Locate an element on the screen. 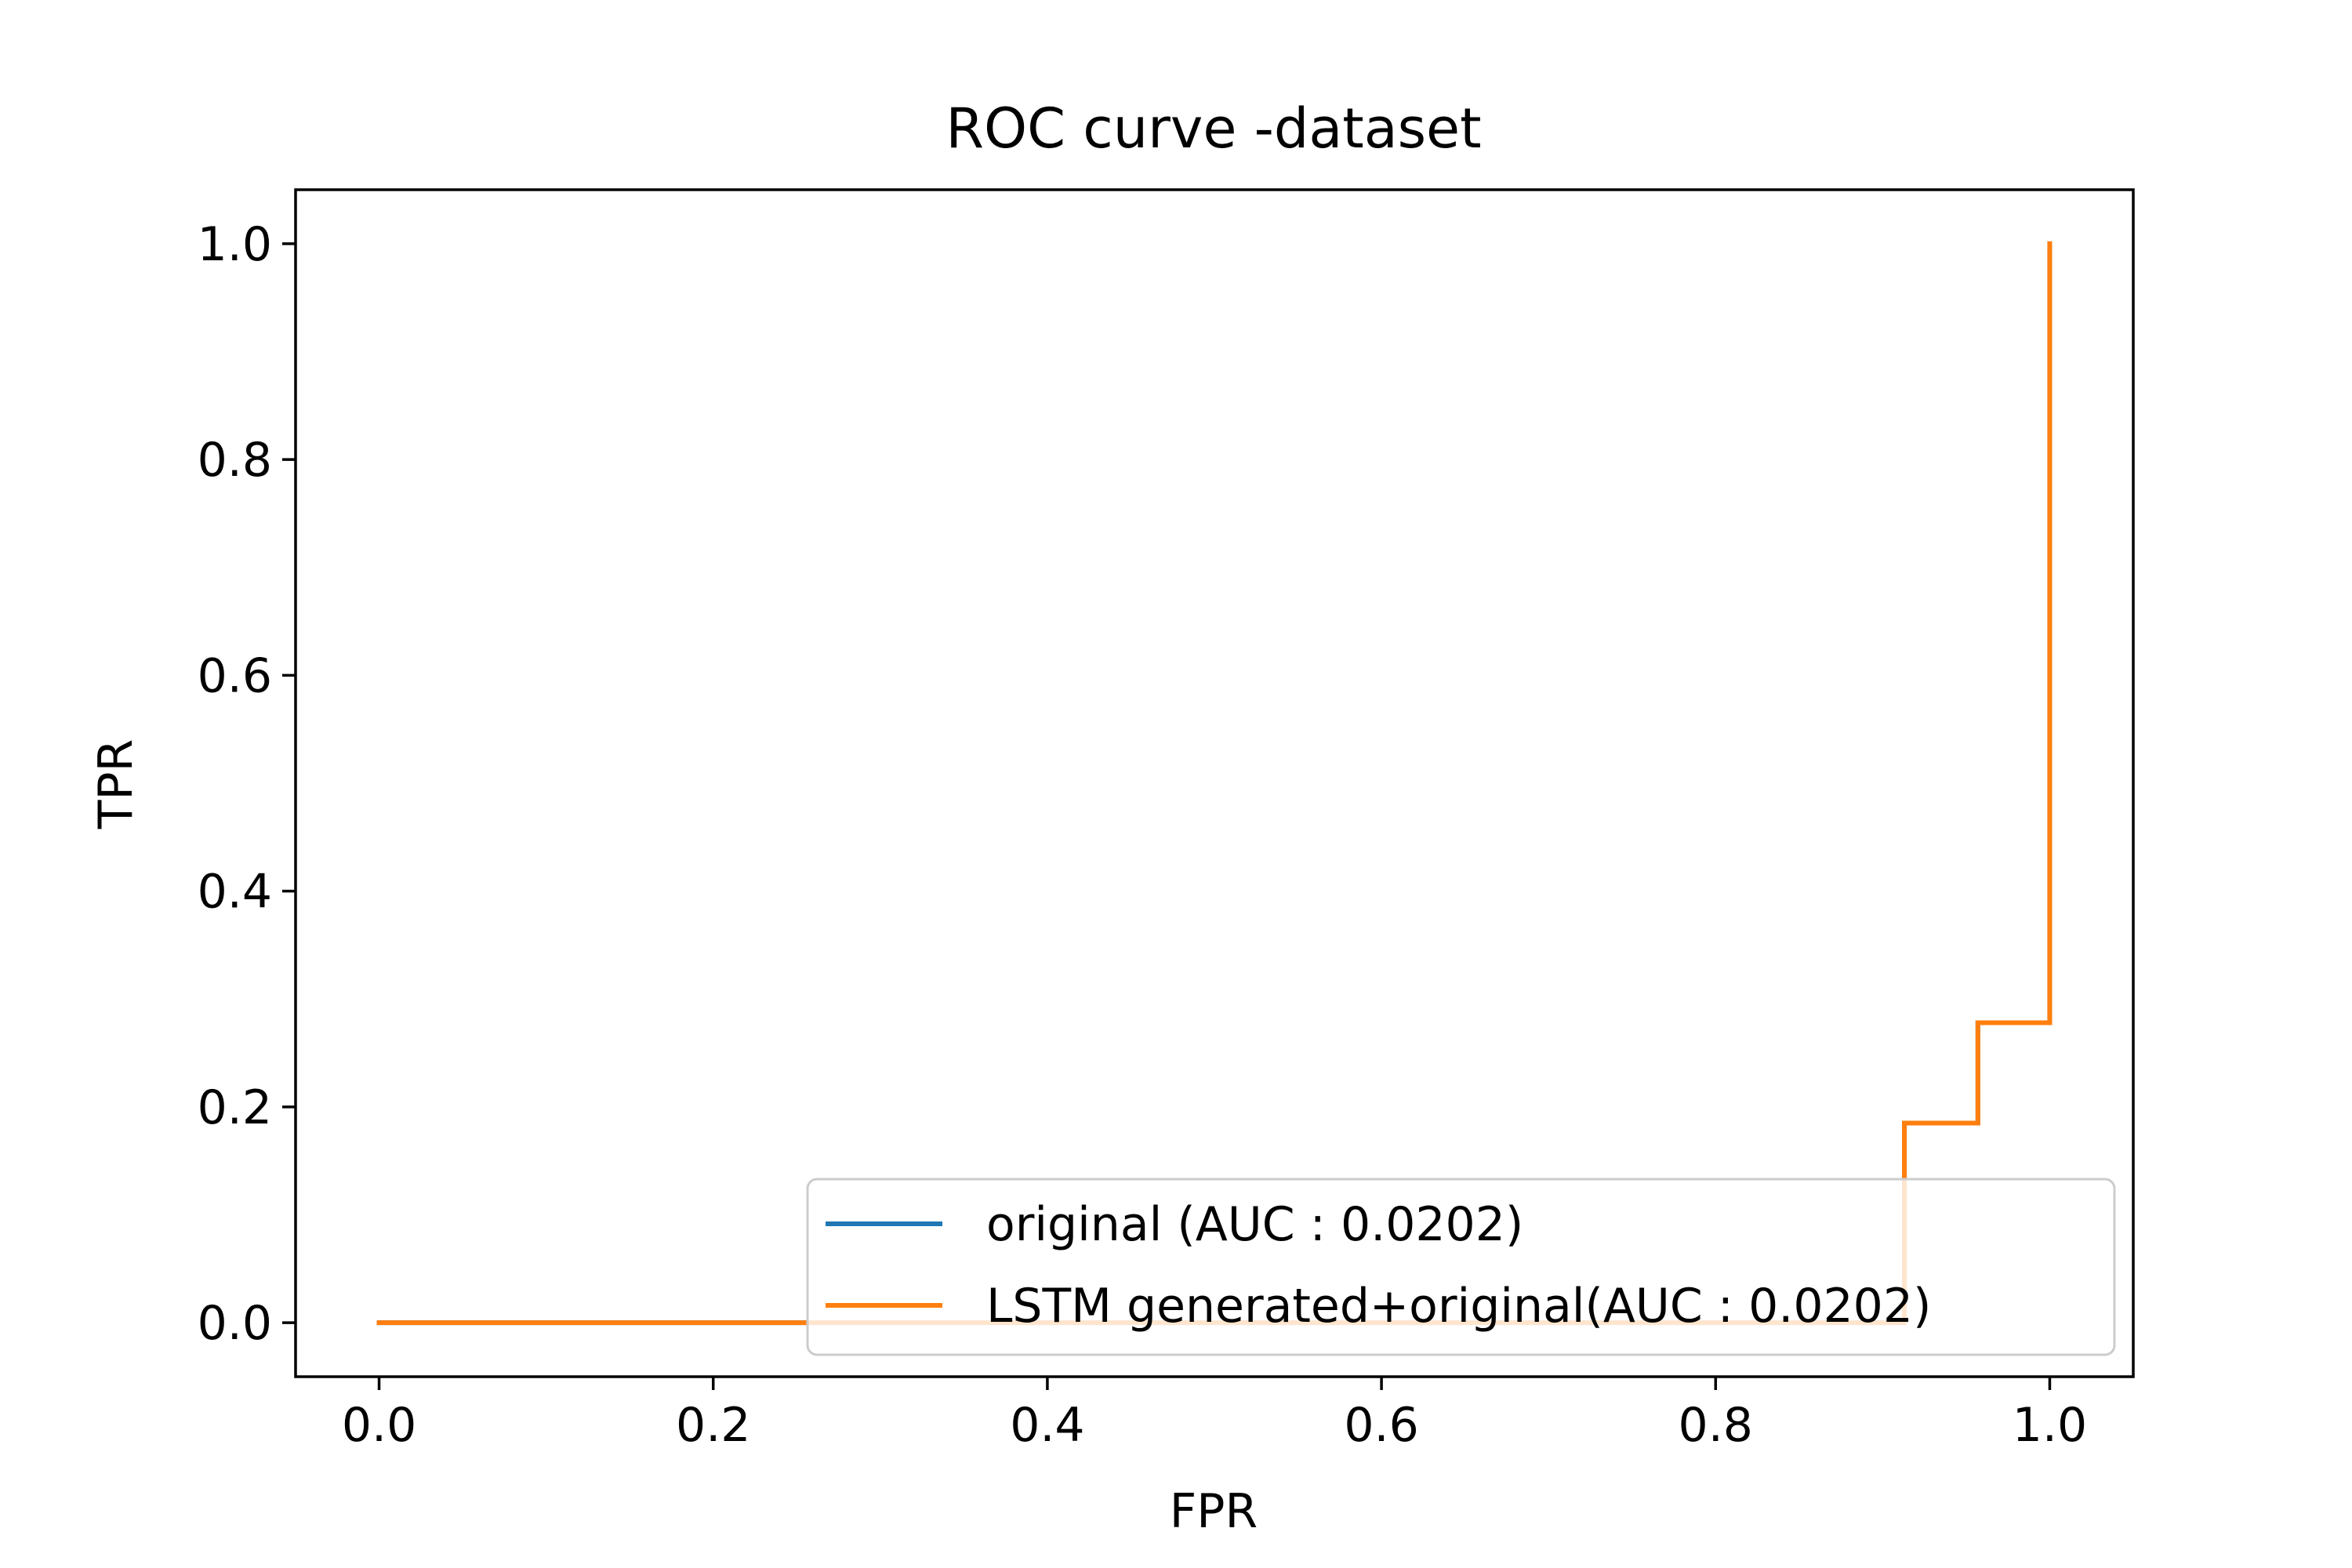 The image size is (2352, 1568). x-tick-label: 0.0 is located at coordinates (379, 1425).